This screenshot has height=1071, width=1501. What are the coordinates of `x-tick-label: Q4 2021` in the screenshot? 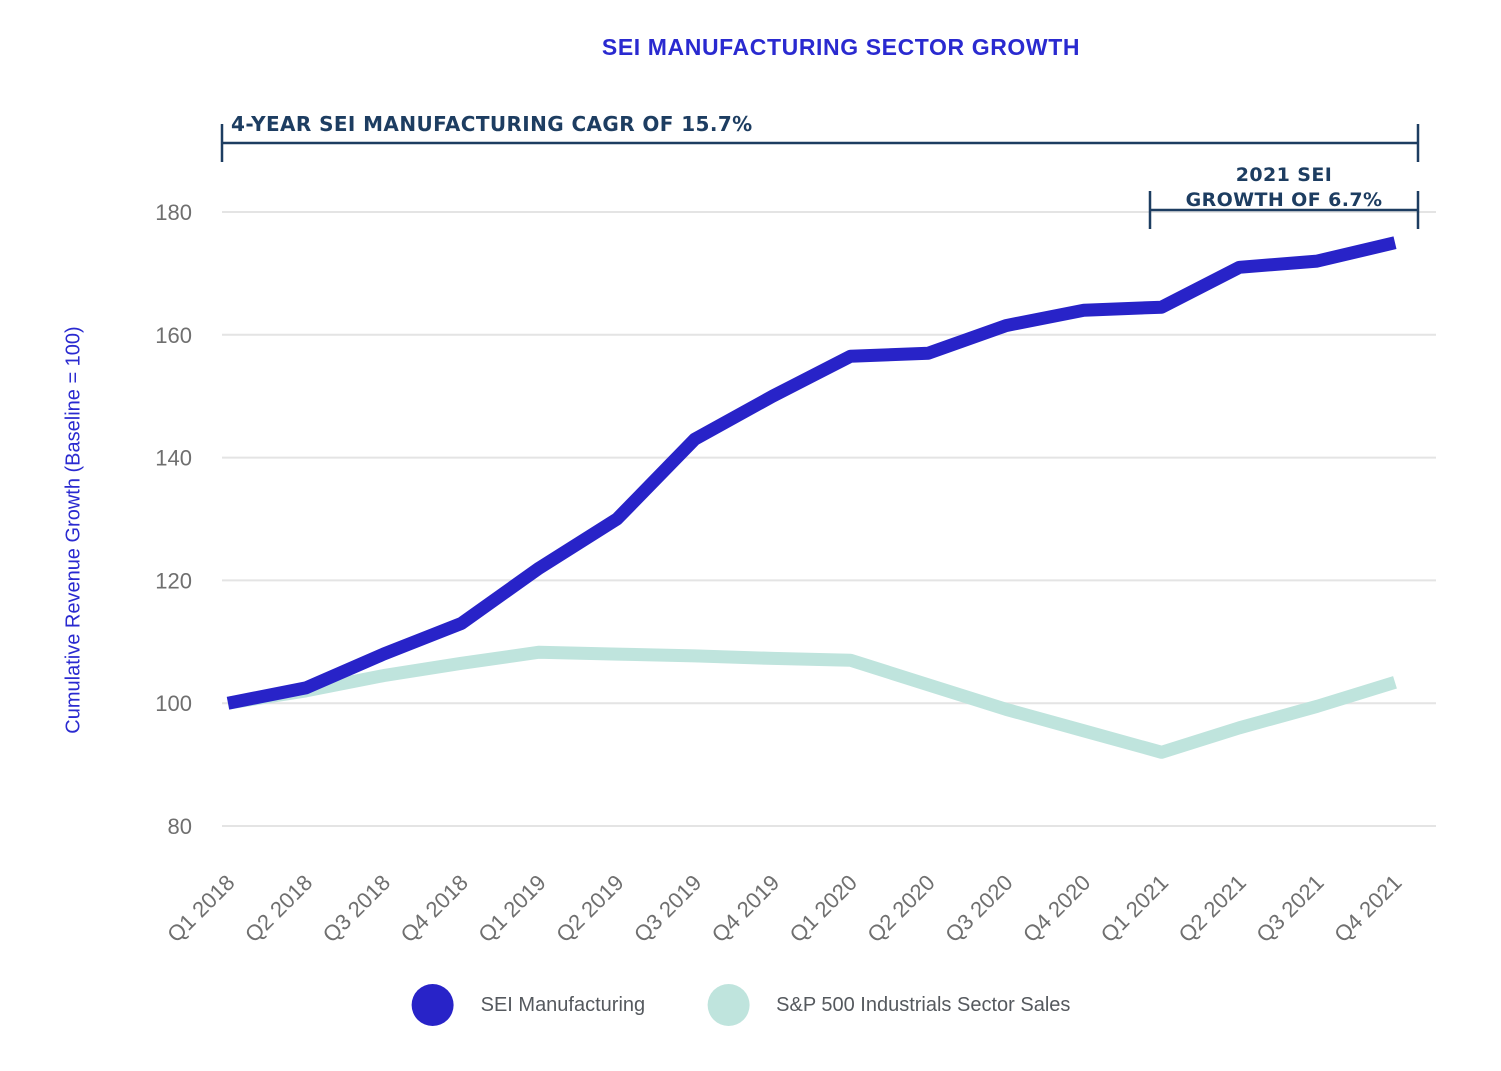 It's located at (1367, 908).